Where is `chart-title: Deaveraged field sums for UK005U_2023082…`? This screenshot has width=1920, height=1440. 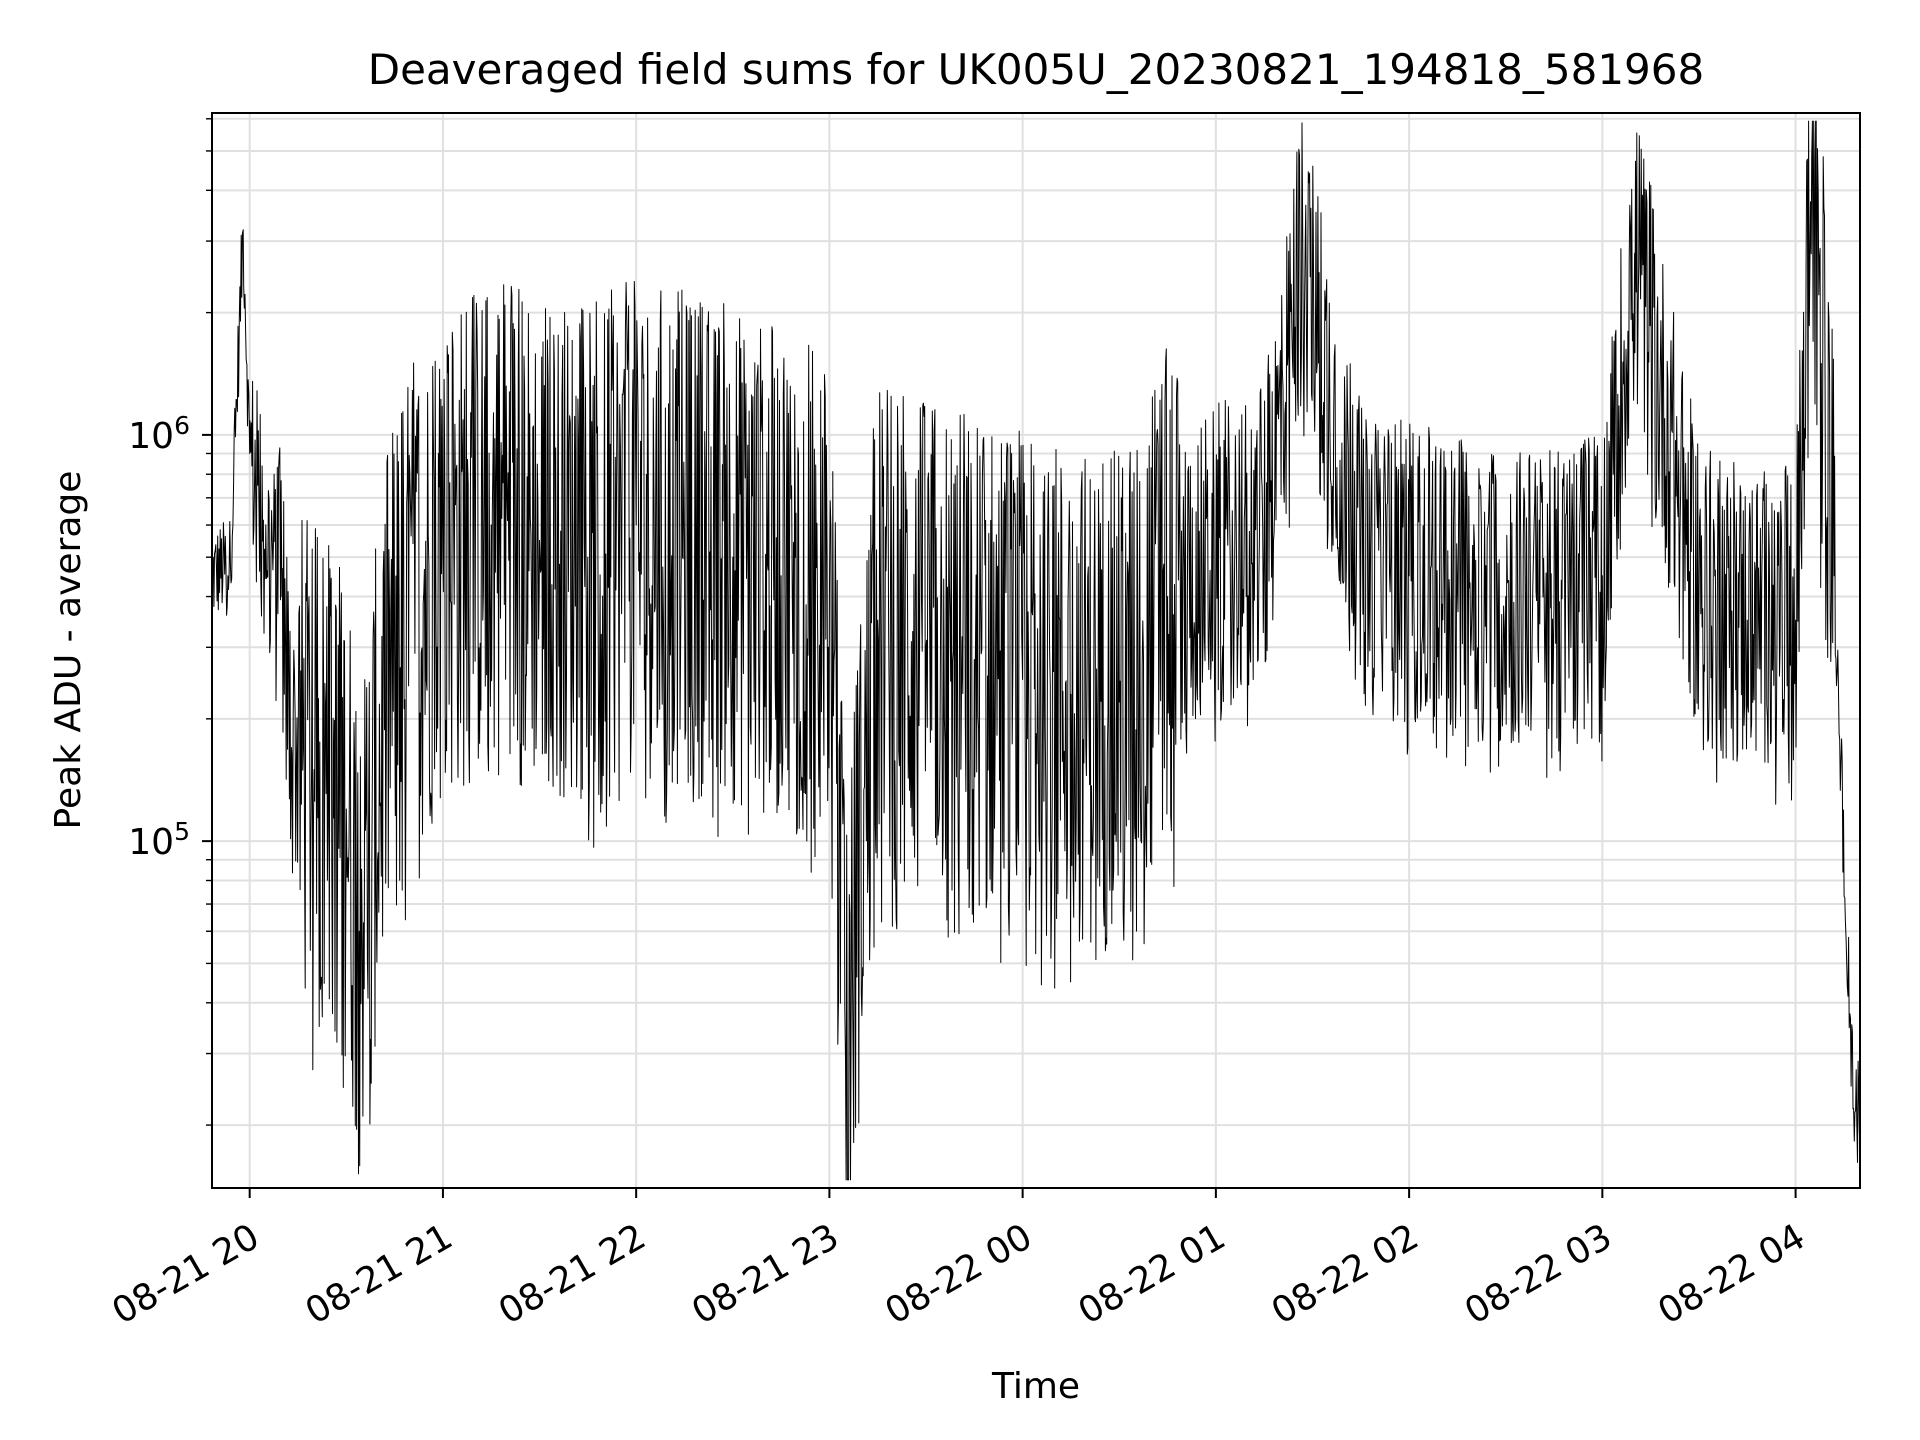 chart-title: Deaveraged field sums for UK005U_2023082… is located at coordinates (1036, 69).